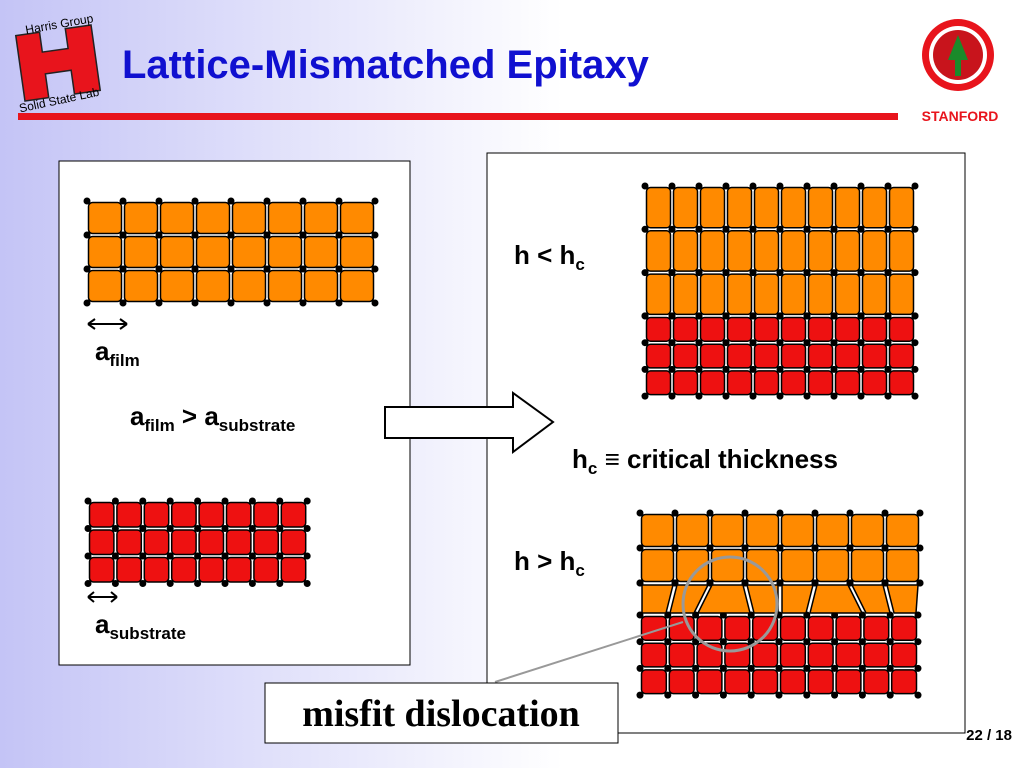 The width and height of the screenshot is (1024, 768). Describe the element at coordinates (107, 460) in the screenshot. I see `spacing-arrows` at that location.